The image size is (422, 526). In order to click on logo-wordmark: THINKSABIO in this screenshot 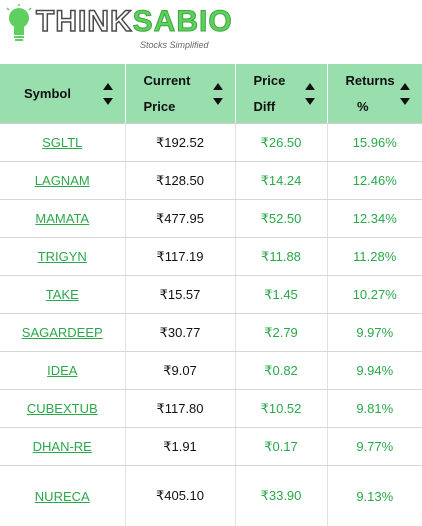, I will do `click(134, 22)`.